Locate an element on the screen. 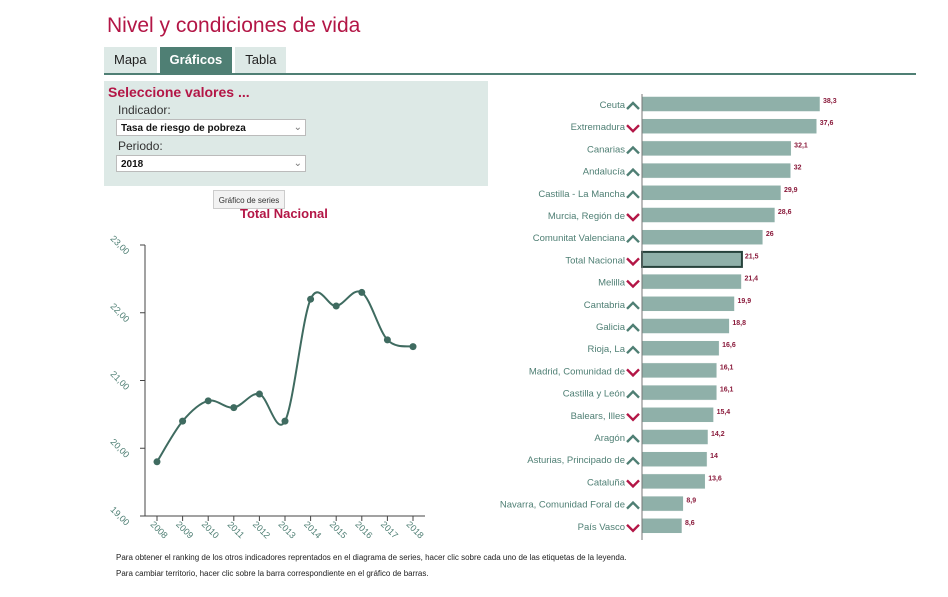 The image size is (948, 597). indicator-select: Tasa de riesgo de pobreza ⌄ is located at coordinates (211, 127).